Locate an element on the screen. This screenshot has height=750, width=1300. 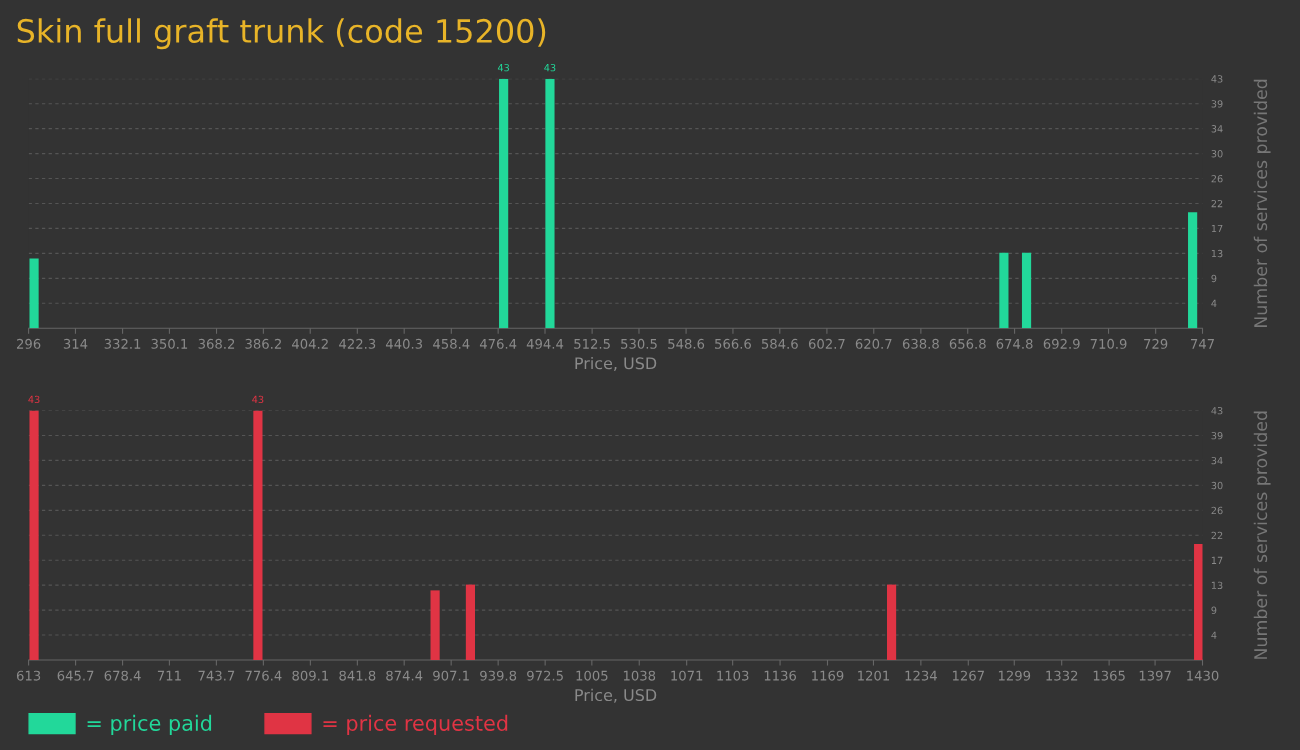
x-tick-label: 1103 is located at coordinates (733, 675).